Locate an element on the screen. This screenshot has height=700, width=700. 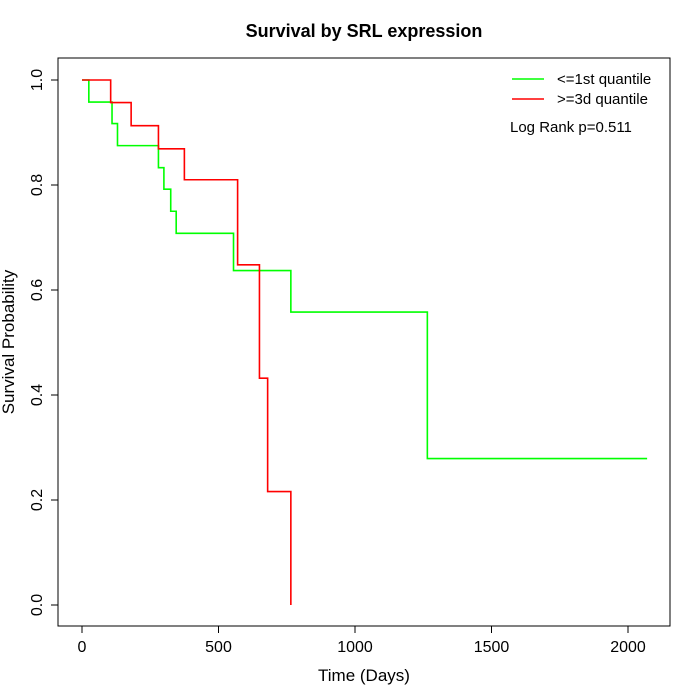
x-tick-label: 1000 is located at coordinates (355, 647).